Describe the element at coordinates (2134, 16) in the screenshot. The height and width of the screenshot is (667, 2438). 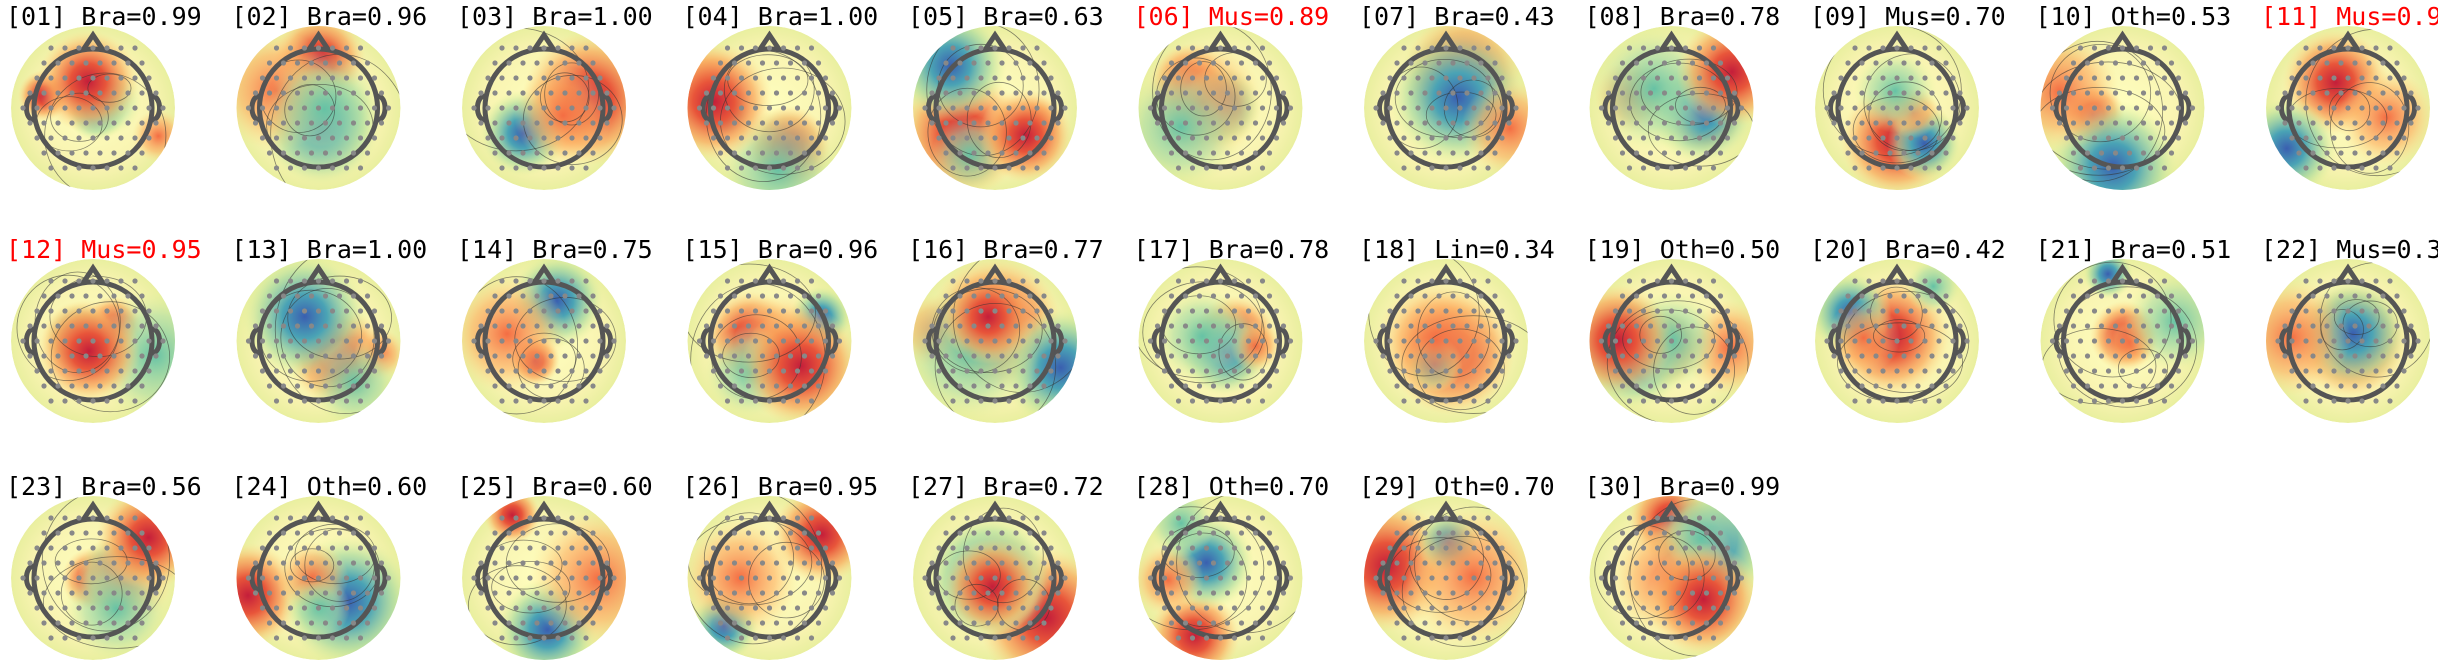
I see `component-title: [10] Oth=0.53` at that location.